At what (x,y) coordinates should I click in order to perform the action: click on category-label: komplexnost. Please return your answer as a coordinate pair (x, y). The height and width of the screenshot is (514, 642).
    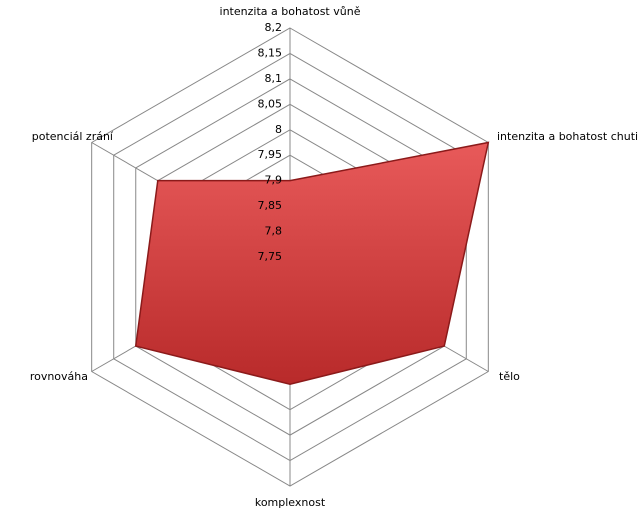
    Looking at the image, I should click on (290, 502).